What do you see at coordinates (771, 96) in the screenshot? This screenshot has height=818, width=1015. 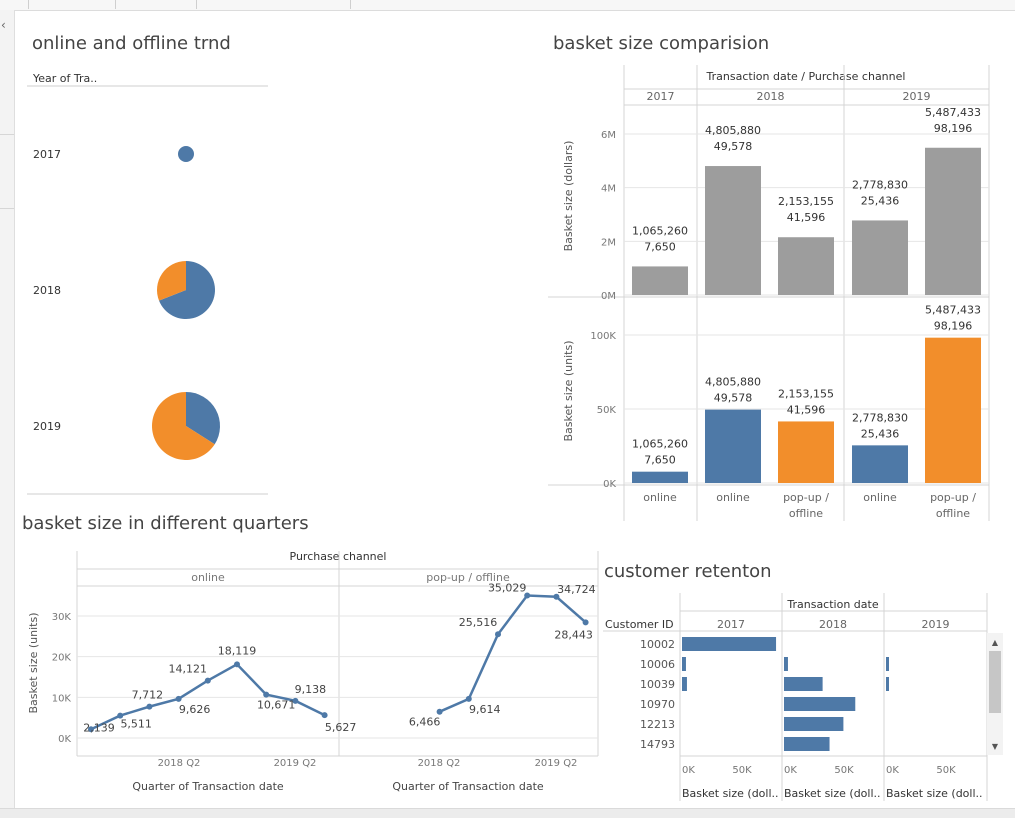 I see `basket-year-label: 2018` at bounding box center [771, 96].